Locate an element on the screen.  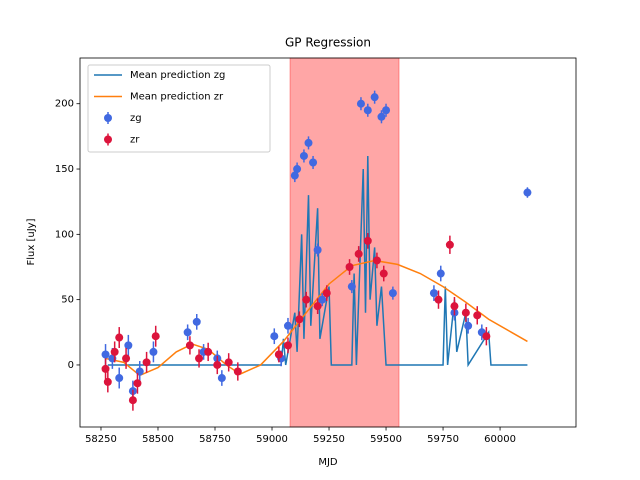
y-axis-label: Flux [uJy] is located at coordinates (31, 241).